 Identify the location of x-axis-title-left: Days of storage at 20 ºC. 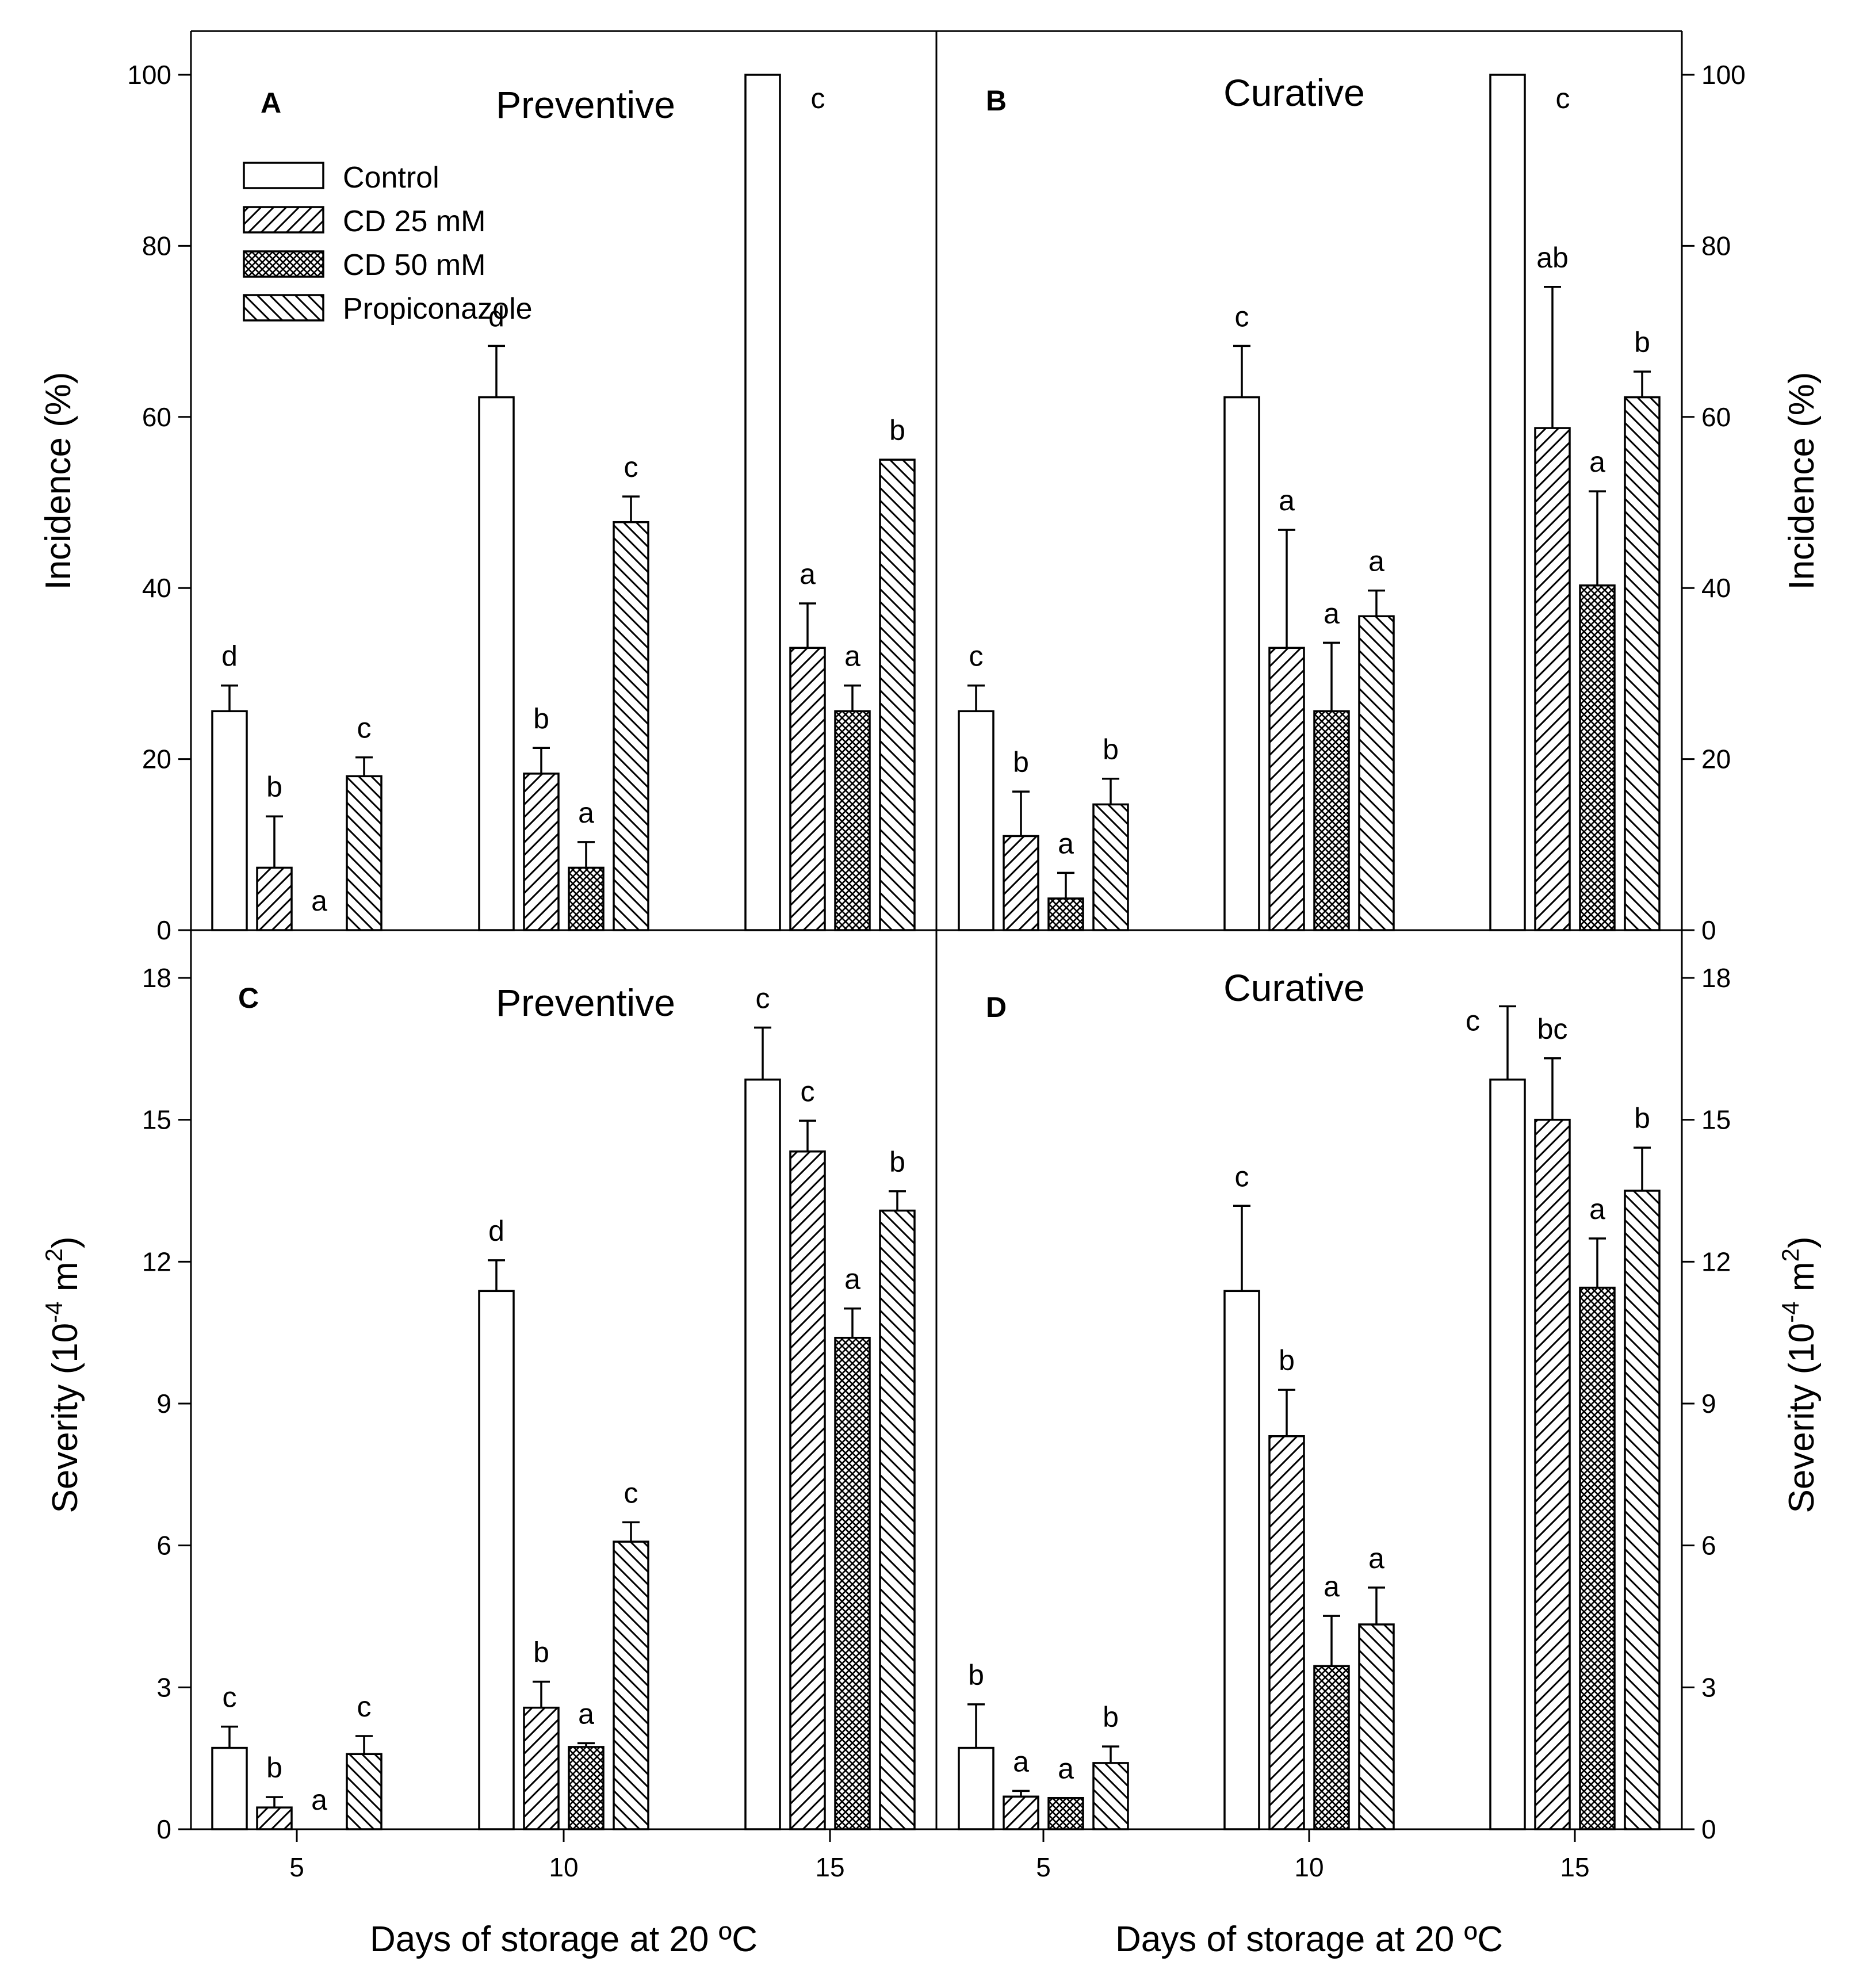
(564, 1939).